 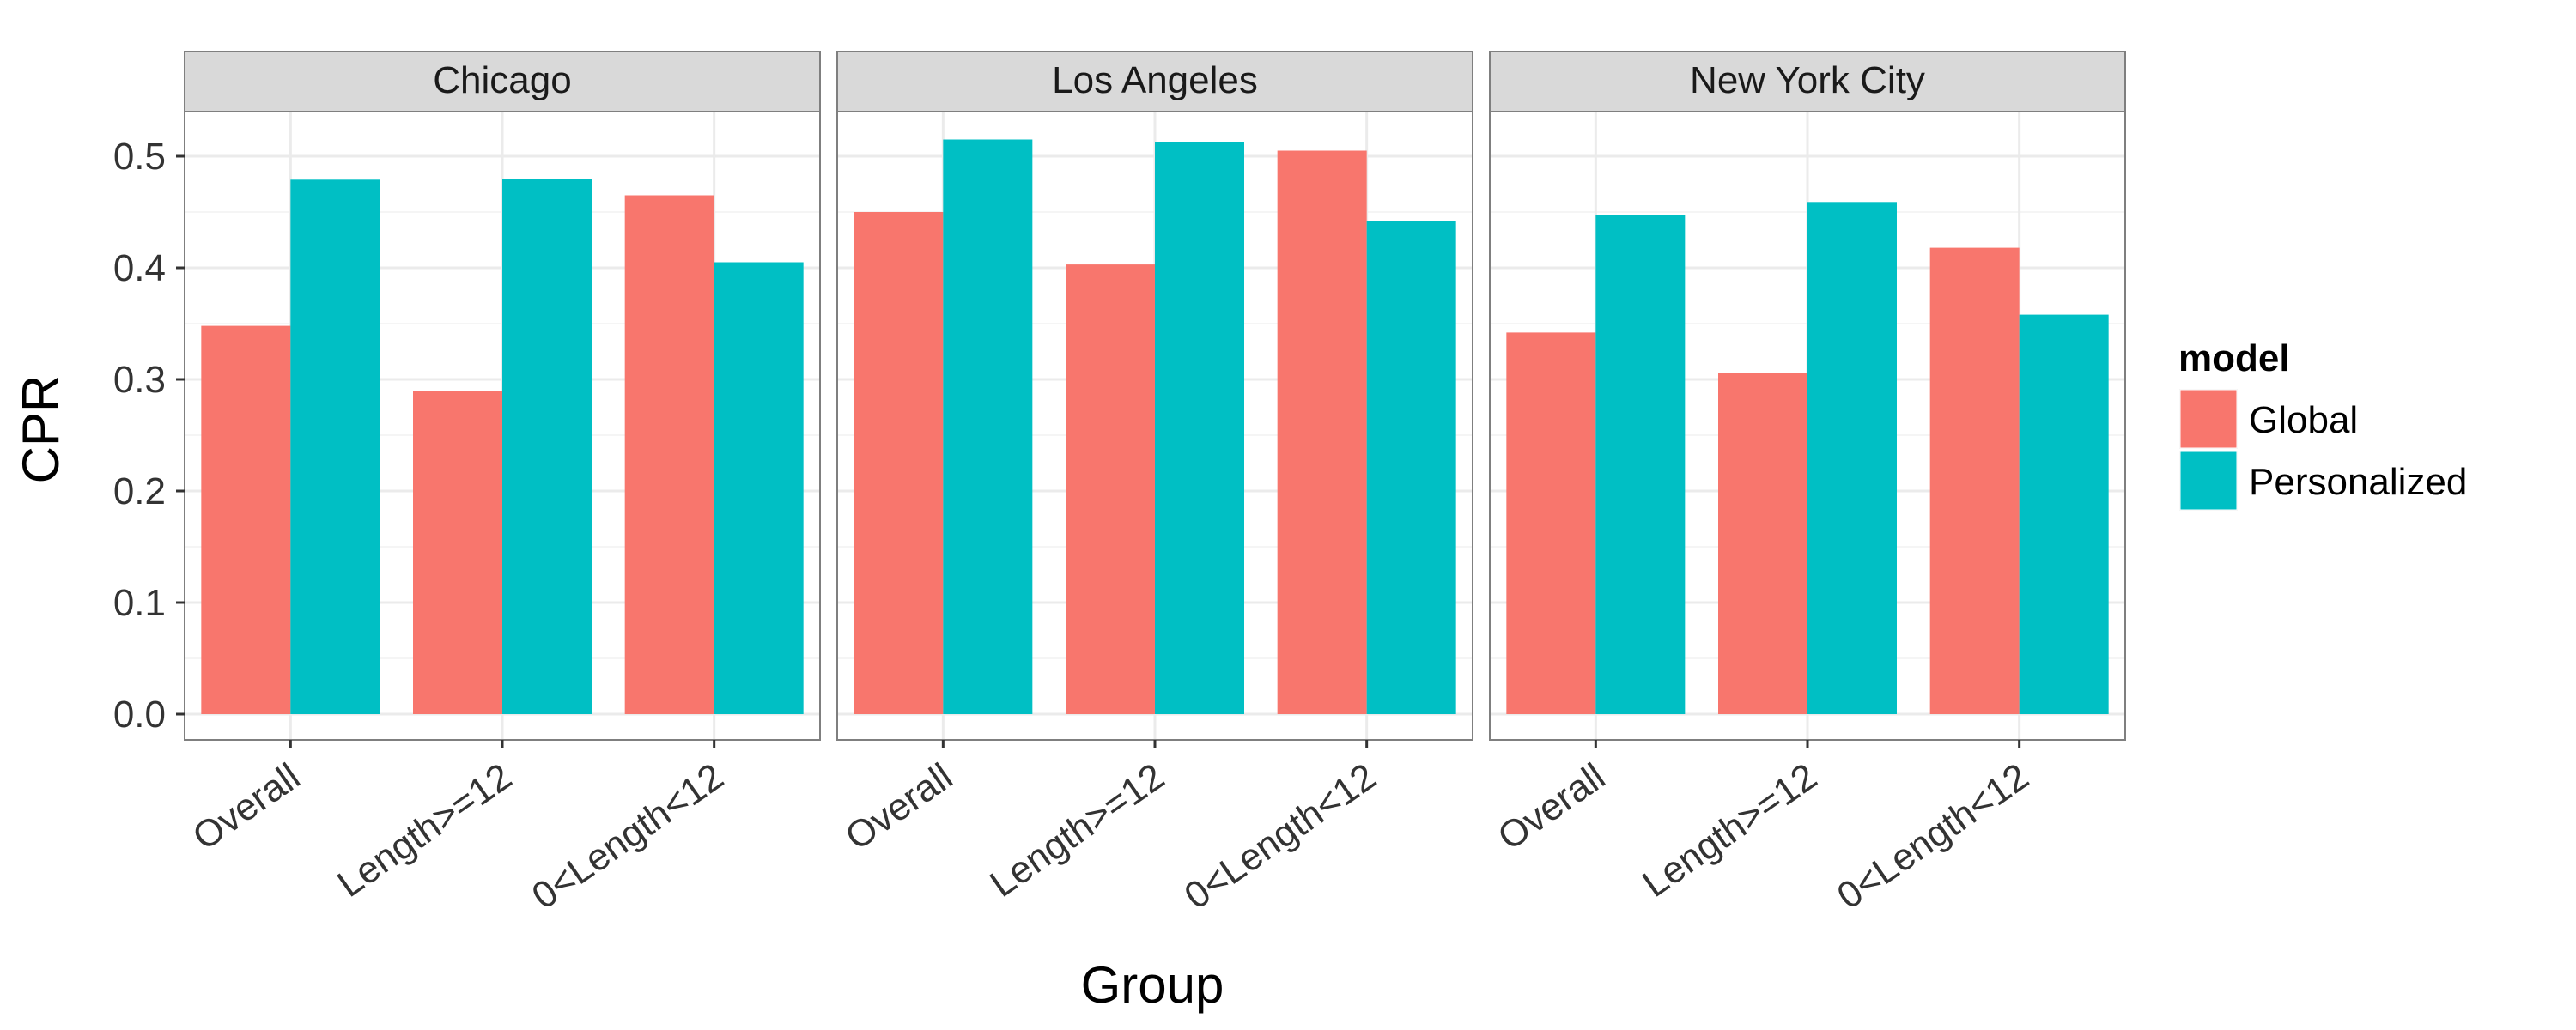 I want to click on x-axis-title: Group, so click(x=1152, y=985).